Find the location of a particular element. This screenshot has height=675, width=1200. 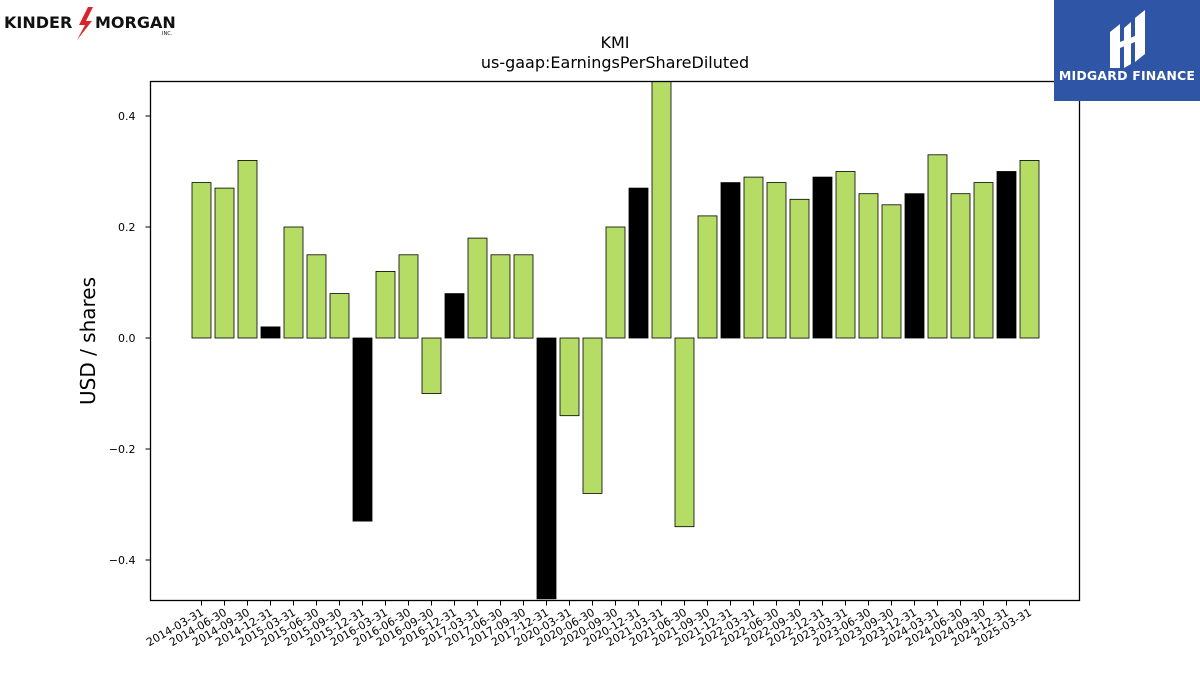

logo-left-word-2: MORGAN is located at coordinates (135, 22).